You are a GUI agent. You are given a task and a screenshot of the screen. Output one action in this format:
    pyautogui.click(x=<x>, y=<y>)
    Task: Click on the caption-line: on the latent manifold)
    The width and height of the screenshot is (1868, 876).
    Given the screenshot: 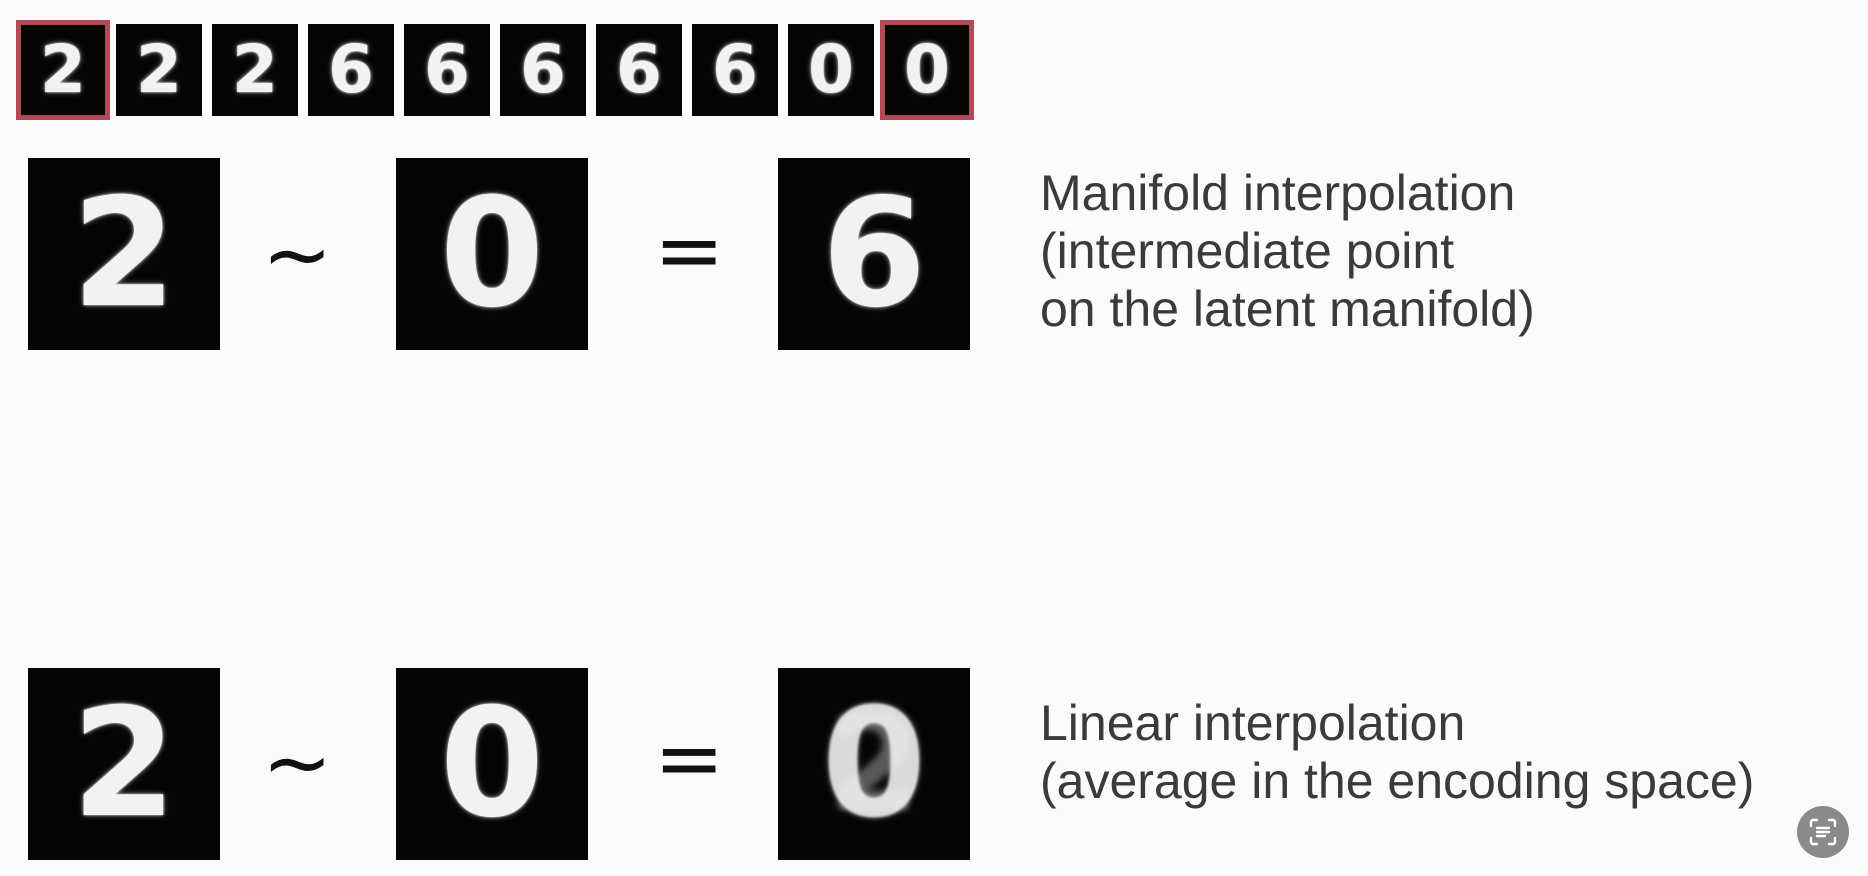 What is the action you would take?
    pyautogui.click(x=1287, y=309)
    